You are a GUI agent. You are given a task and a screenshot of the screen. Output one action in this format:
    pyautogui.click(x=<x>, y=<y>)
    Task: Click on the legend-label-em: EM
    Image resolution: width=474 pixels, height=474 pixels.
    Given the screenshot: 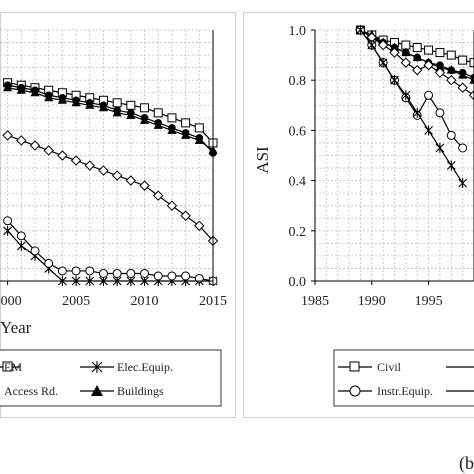 What is the action you would take?
    pyautogui.click(x=13, y=367)
    